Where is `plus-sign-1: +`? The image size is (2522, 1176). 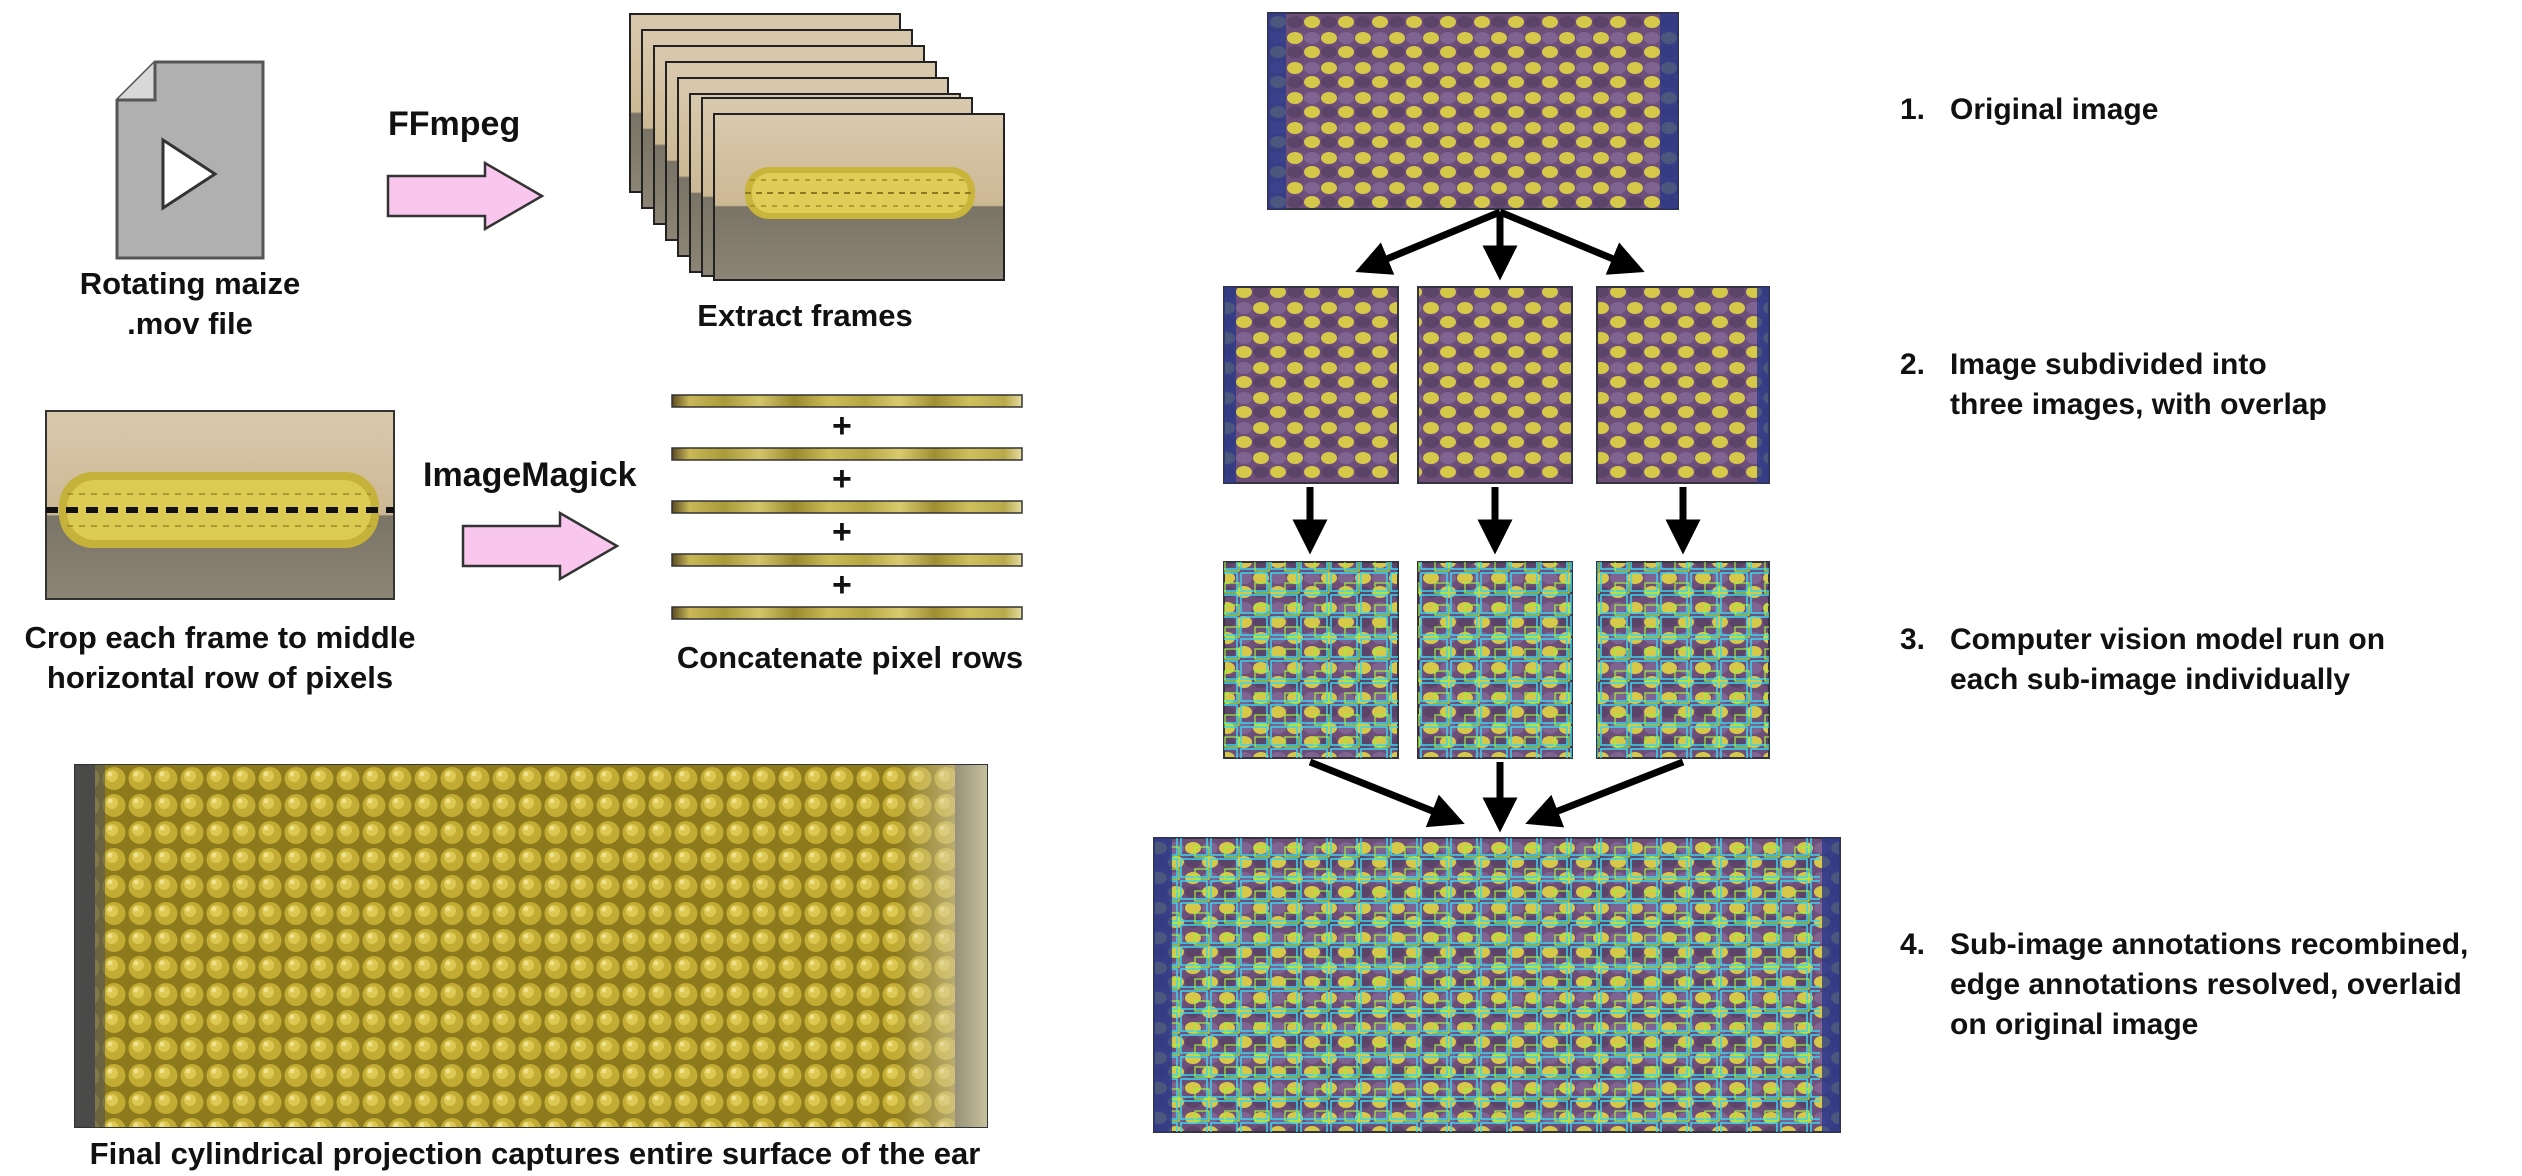
plus-sign-1: + is located at coordinates (842, 426).